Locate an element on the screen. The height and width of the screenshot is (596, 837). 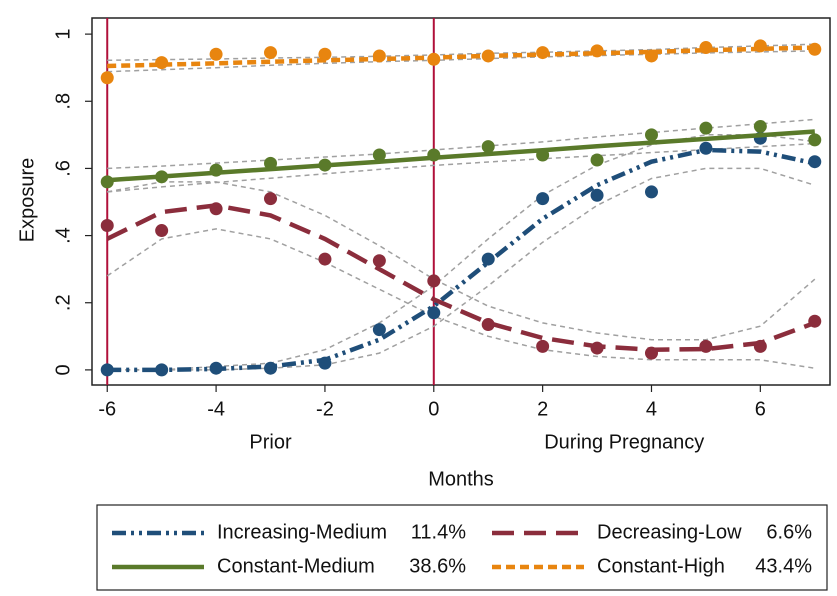
annotation: Prior is located at coordinates (270, 442).